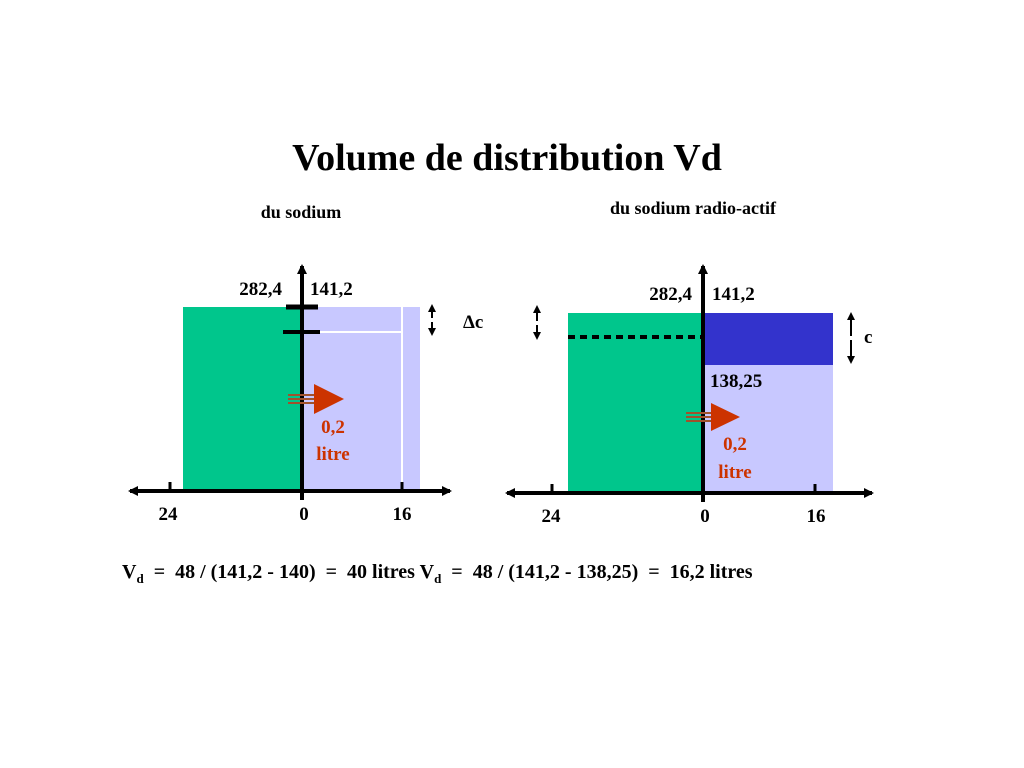 Image resolution: width=1024 pixels, height=768 pixels. What do you see at coordinates (635, 403) in the screenshot?
I see `right-green-compartment` at bounding box center [635, 403].